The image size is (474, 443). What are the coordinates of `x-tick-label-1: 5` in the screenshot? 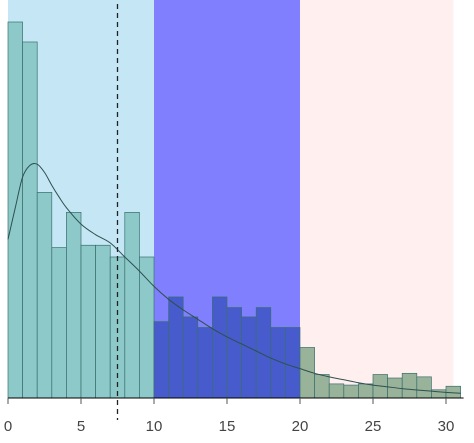 It's located at (81, 426).